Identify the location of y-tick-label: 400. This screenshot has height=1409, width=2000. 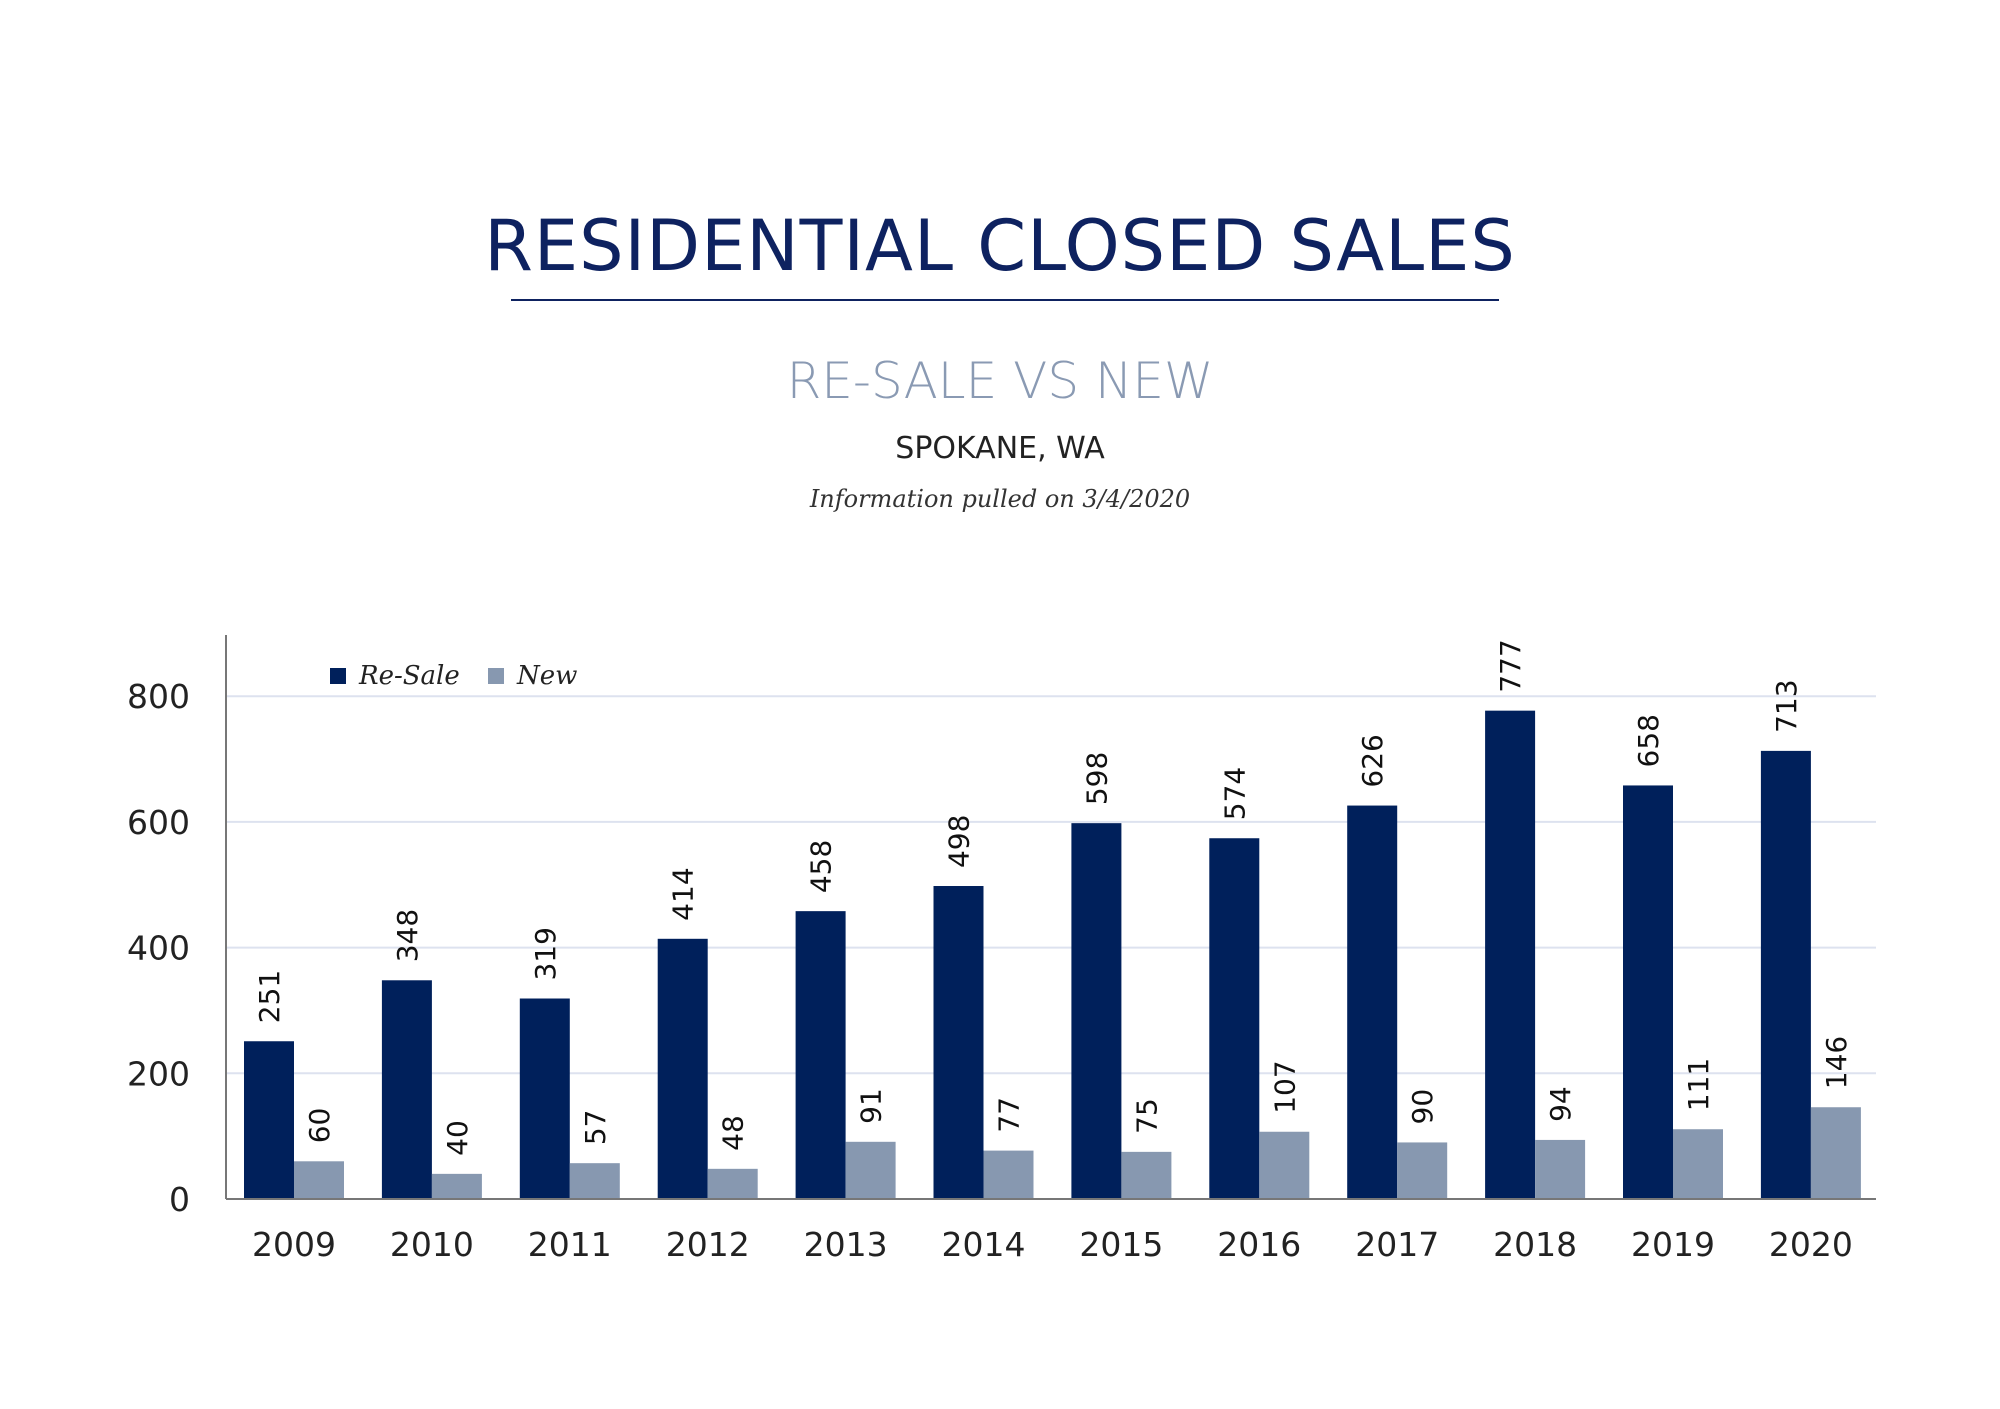
(158, 948).